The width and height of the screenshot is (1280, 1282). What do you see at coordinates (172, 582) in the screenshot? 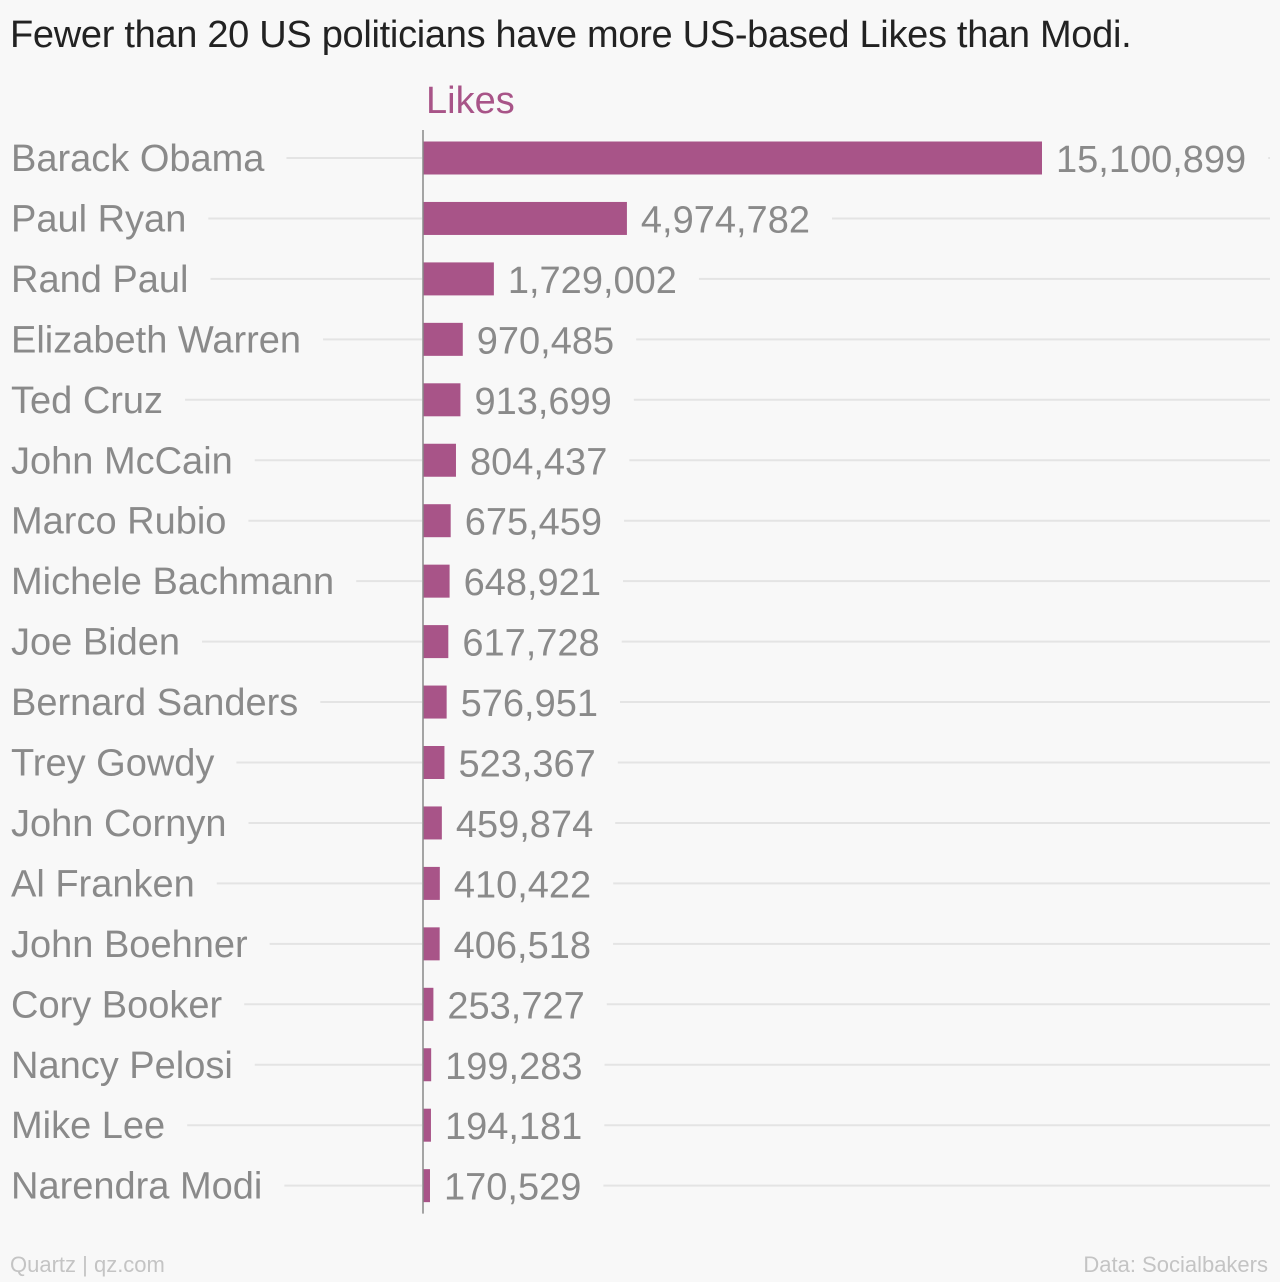
I see `category-label: Michele Bachmann` at bounding box center [172, 582].